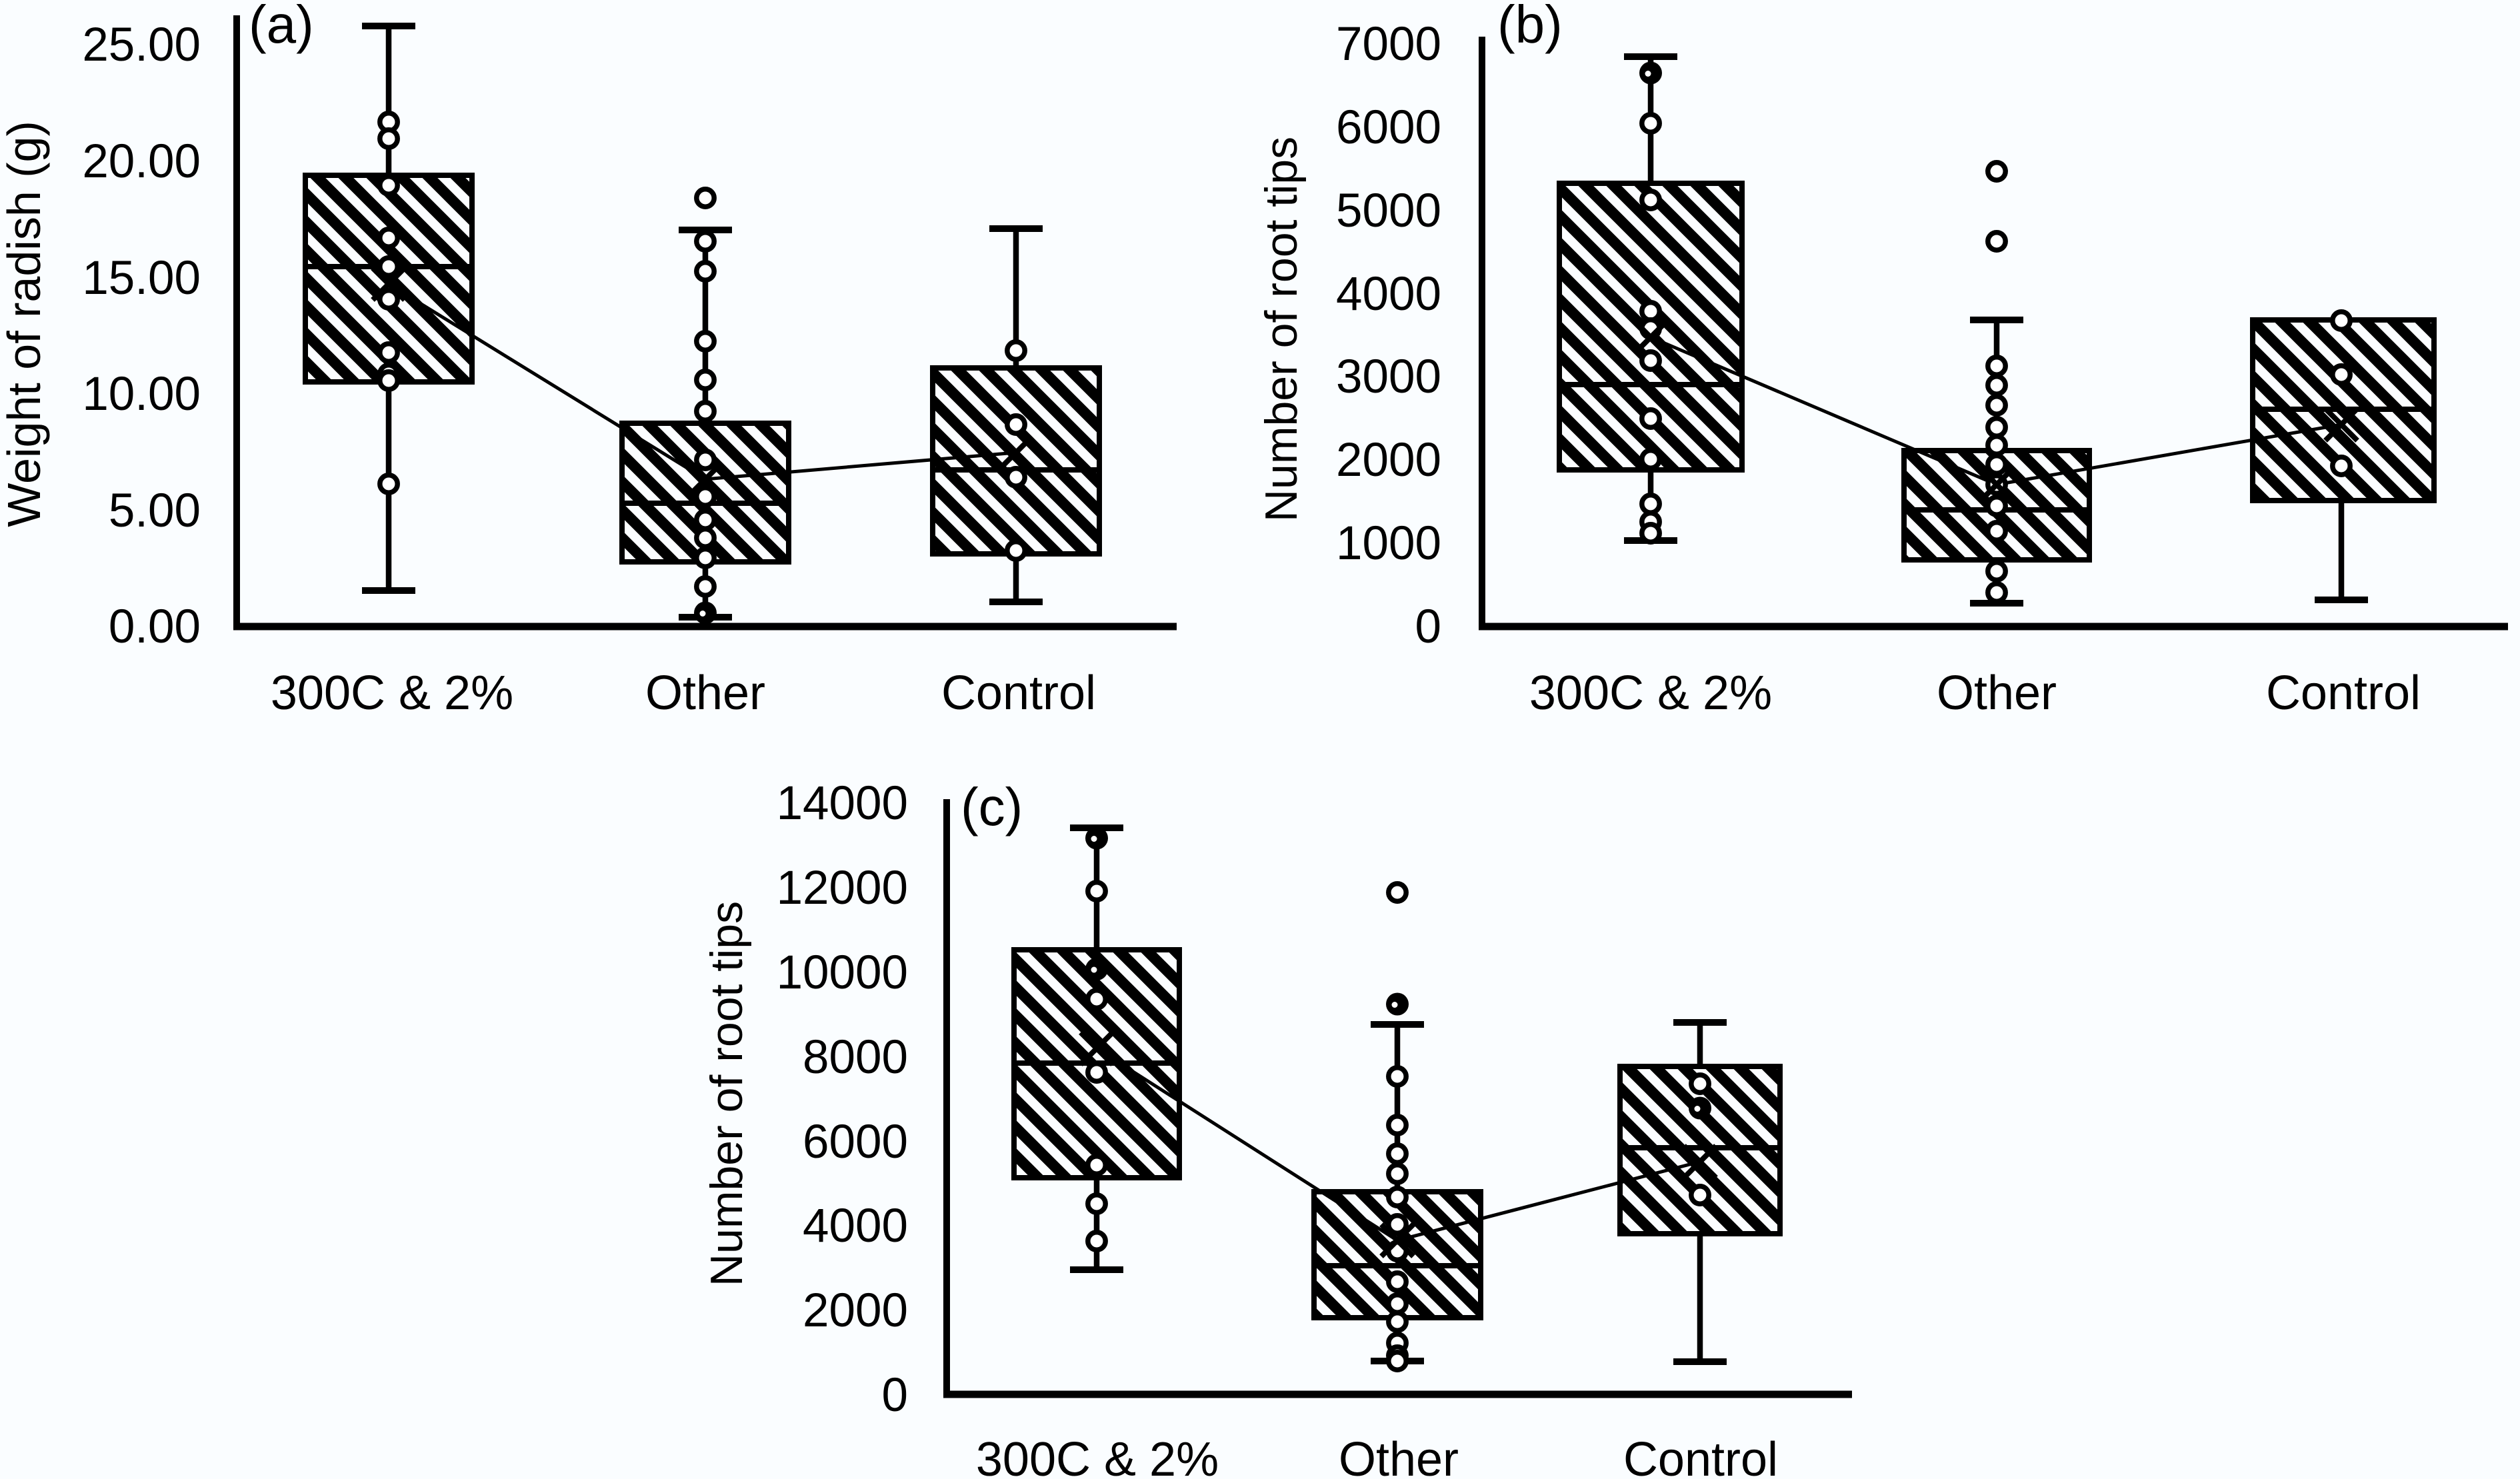 Image resolution: width=2520 pixels, height=1479 pixels. Describe the element at coordinates (855, 1057) in the screenshot. I see `svg-text: 8000` at that location.